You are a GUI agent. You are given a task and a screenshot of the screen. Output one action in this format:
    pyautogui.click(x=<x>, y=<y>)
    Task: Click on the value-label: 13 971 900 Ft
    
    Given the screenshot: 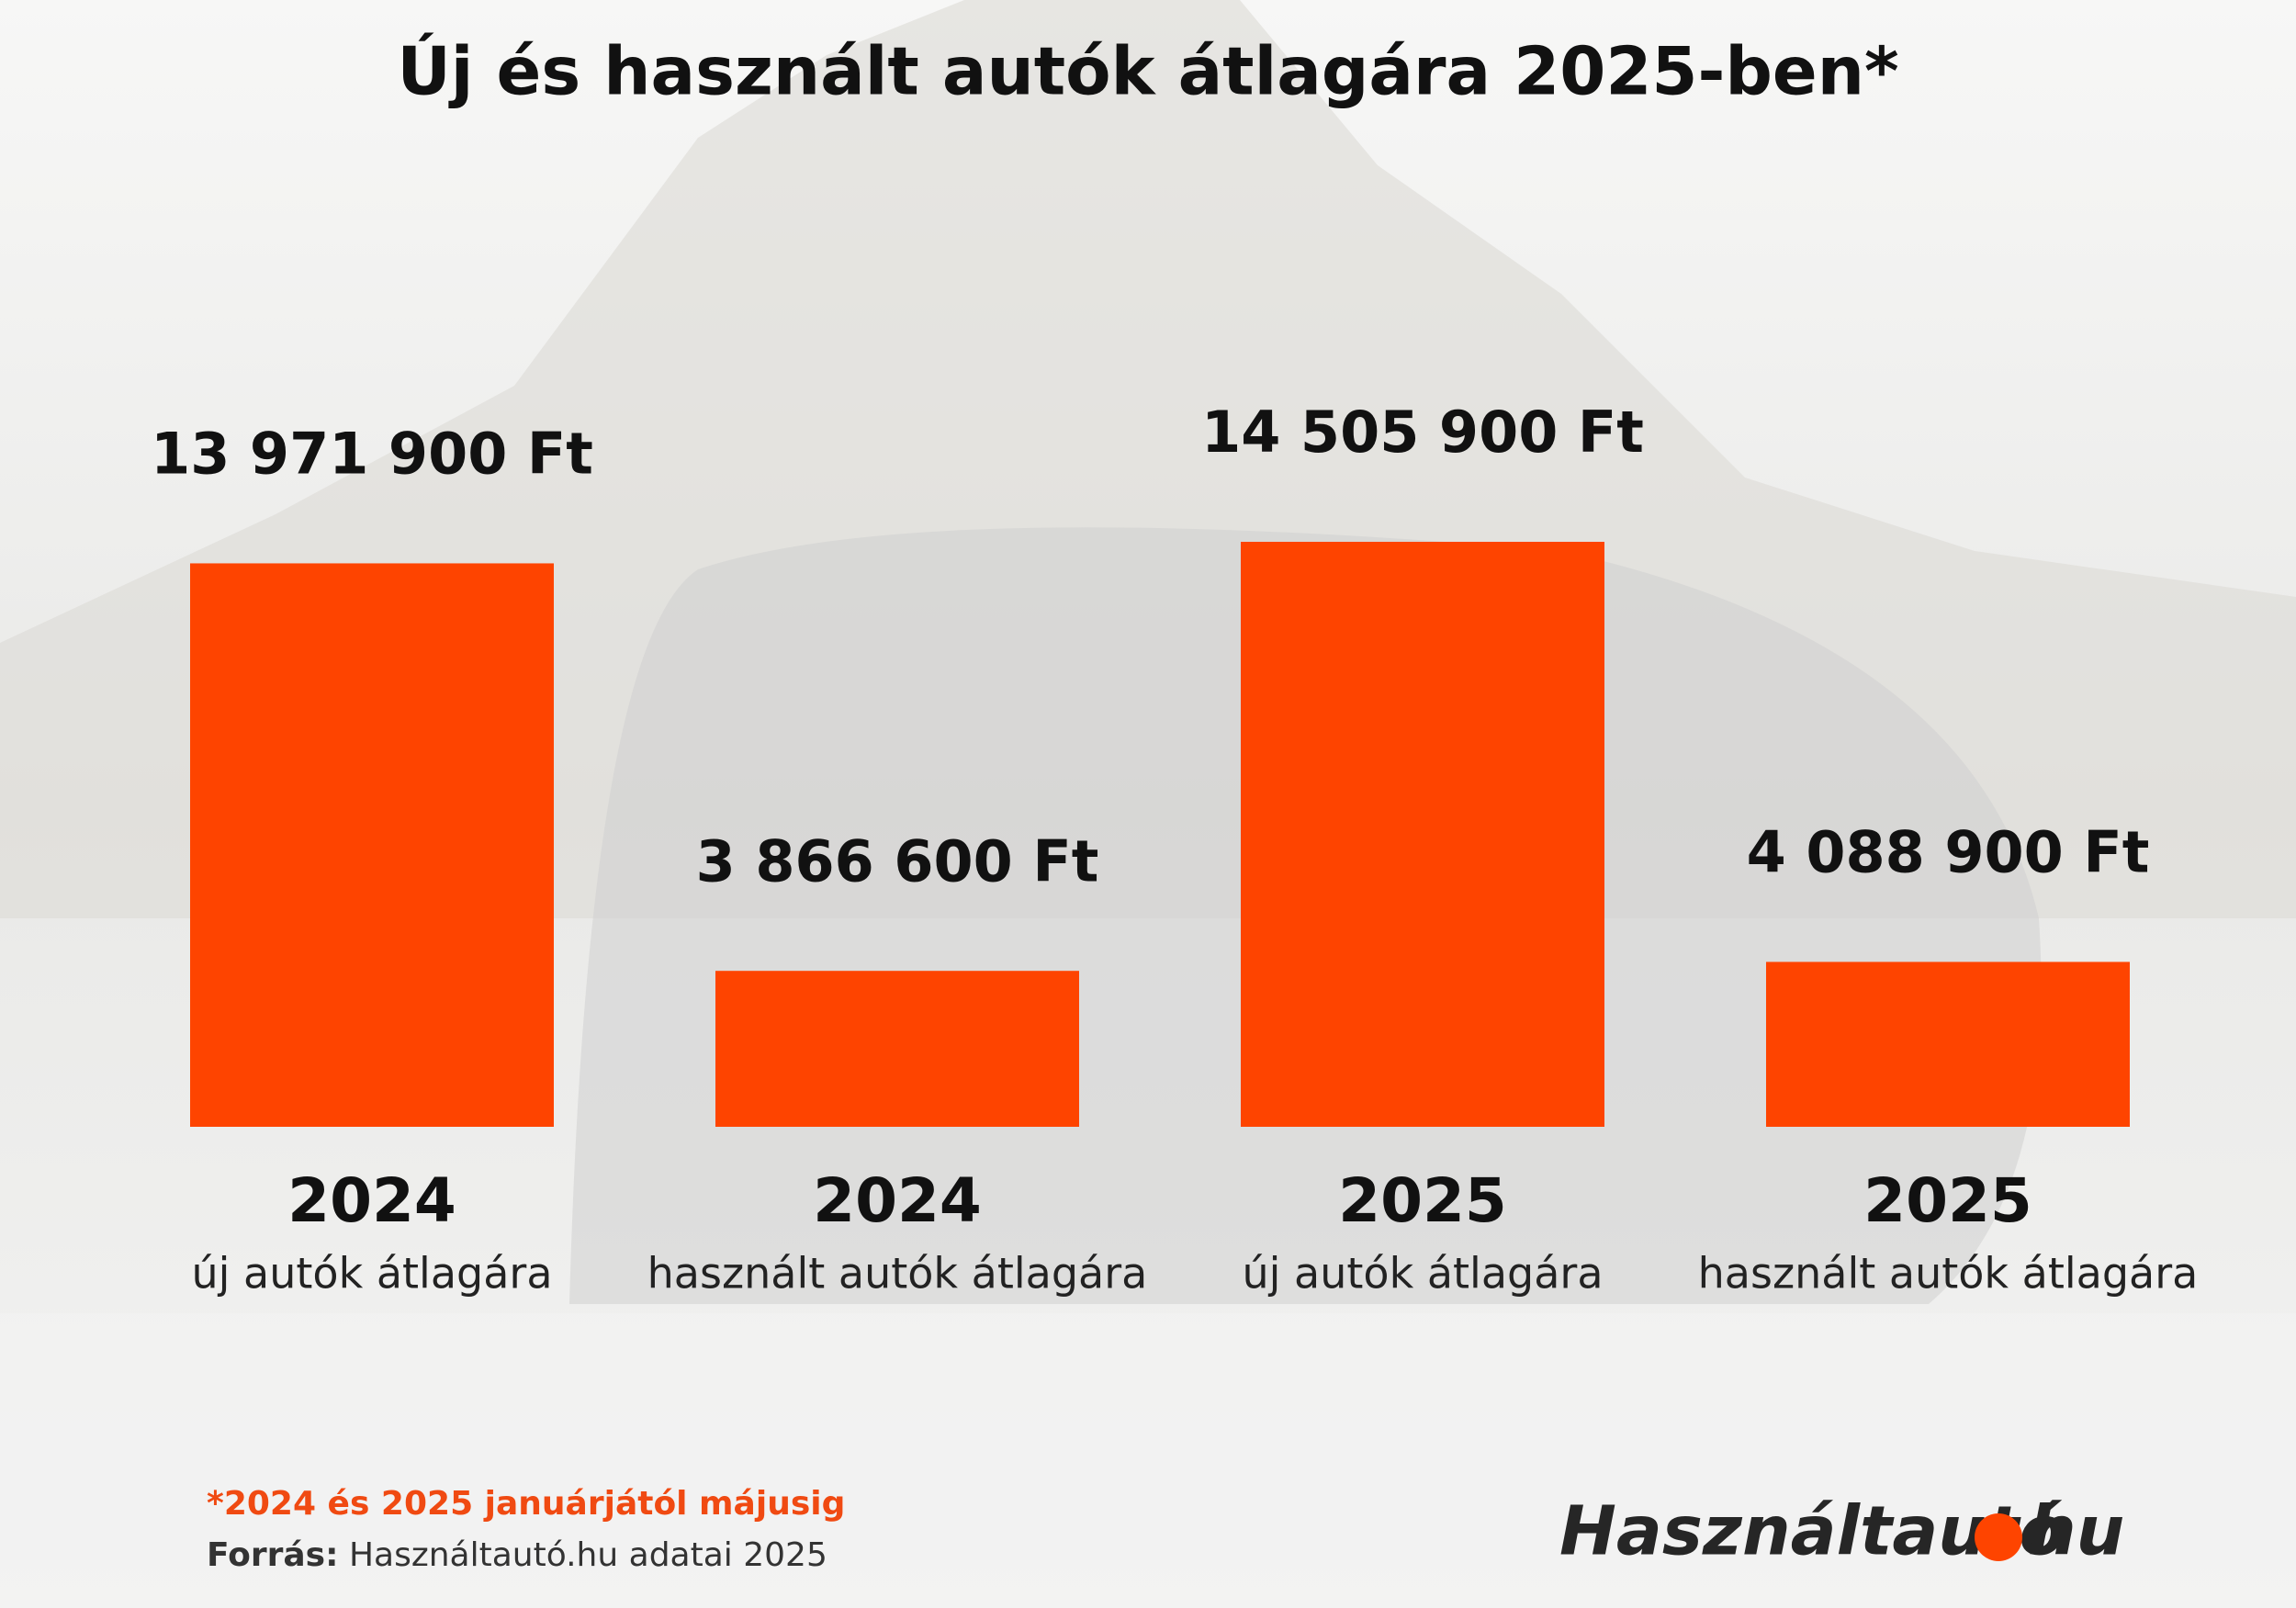 What is the action you would take?
    pyautogui.click(x=372, y=454)
    